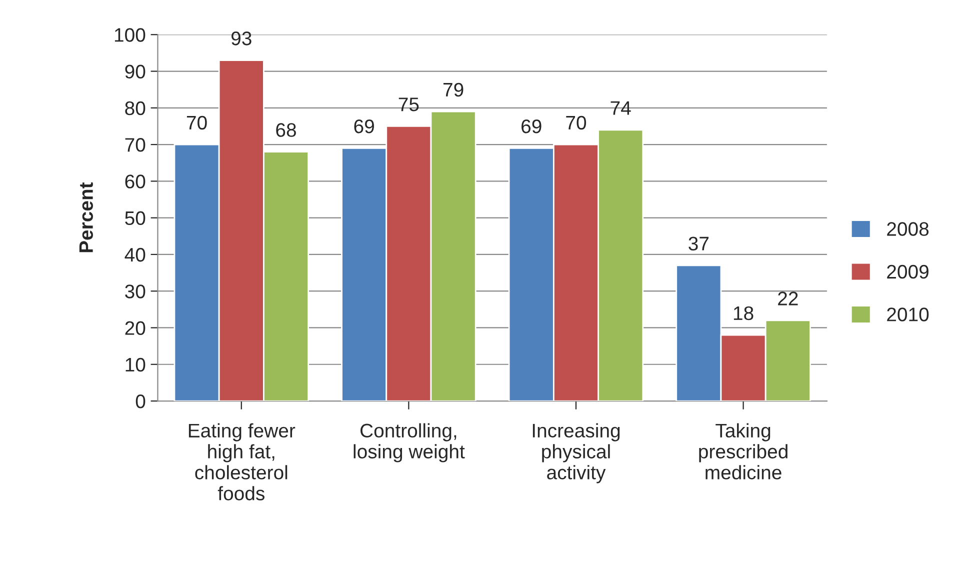 The height and width of the screenshot is (577, 956). What do you see at coordinates (907, 271) in the screenshot?
I see `legend-label: 2009` at bounding box center [907, 271].